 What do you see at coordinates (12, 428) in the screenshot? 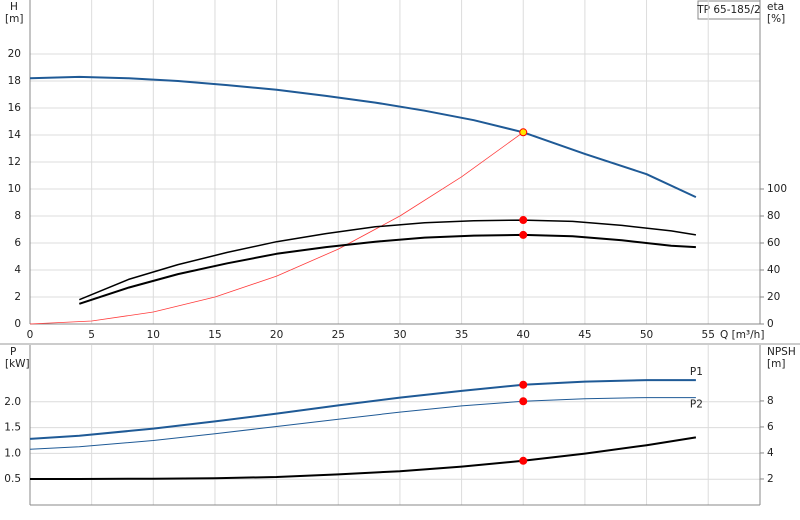
I see `y-tick-label: 1.5` at bounding box center [12, 428].